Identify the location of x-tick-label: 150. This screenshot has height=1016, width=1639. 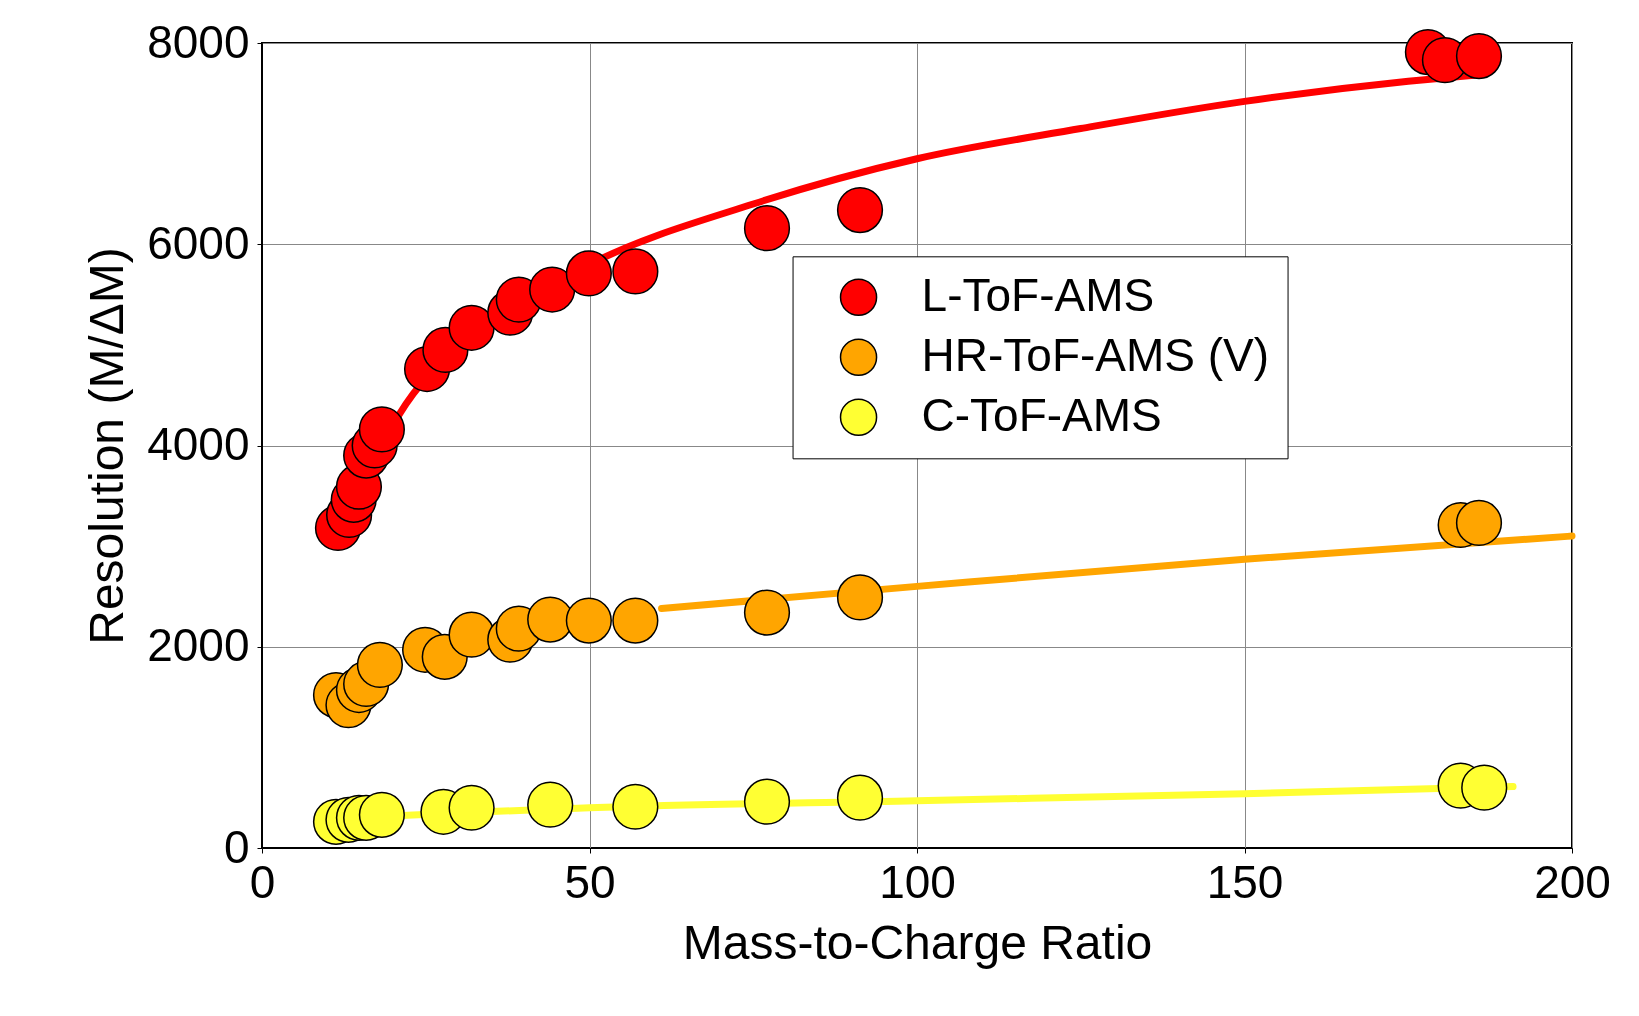
(1245, 881).